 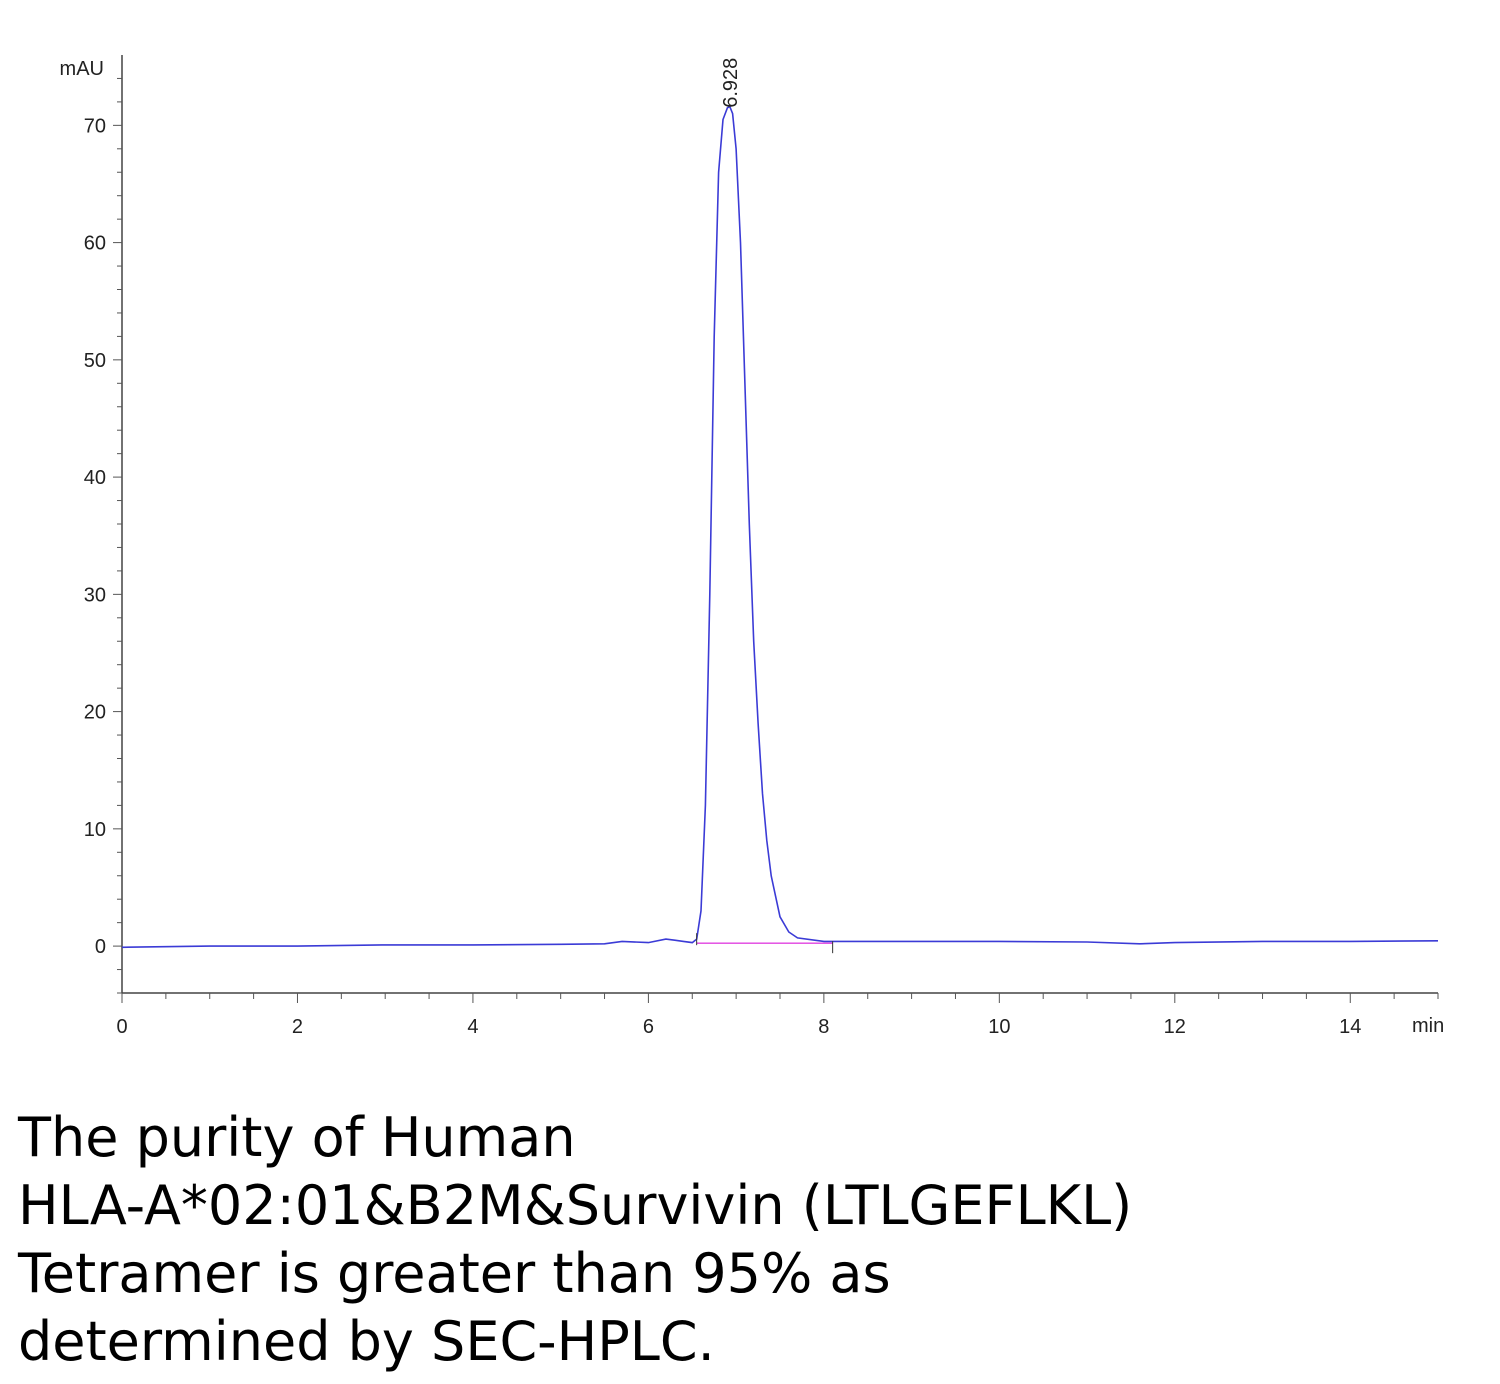 I want to click on x-tick-label: 10, so click(x=999, y=1027).